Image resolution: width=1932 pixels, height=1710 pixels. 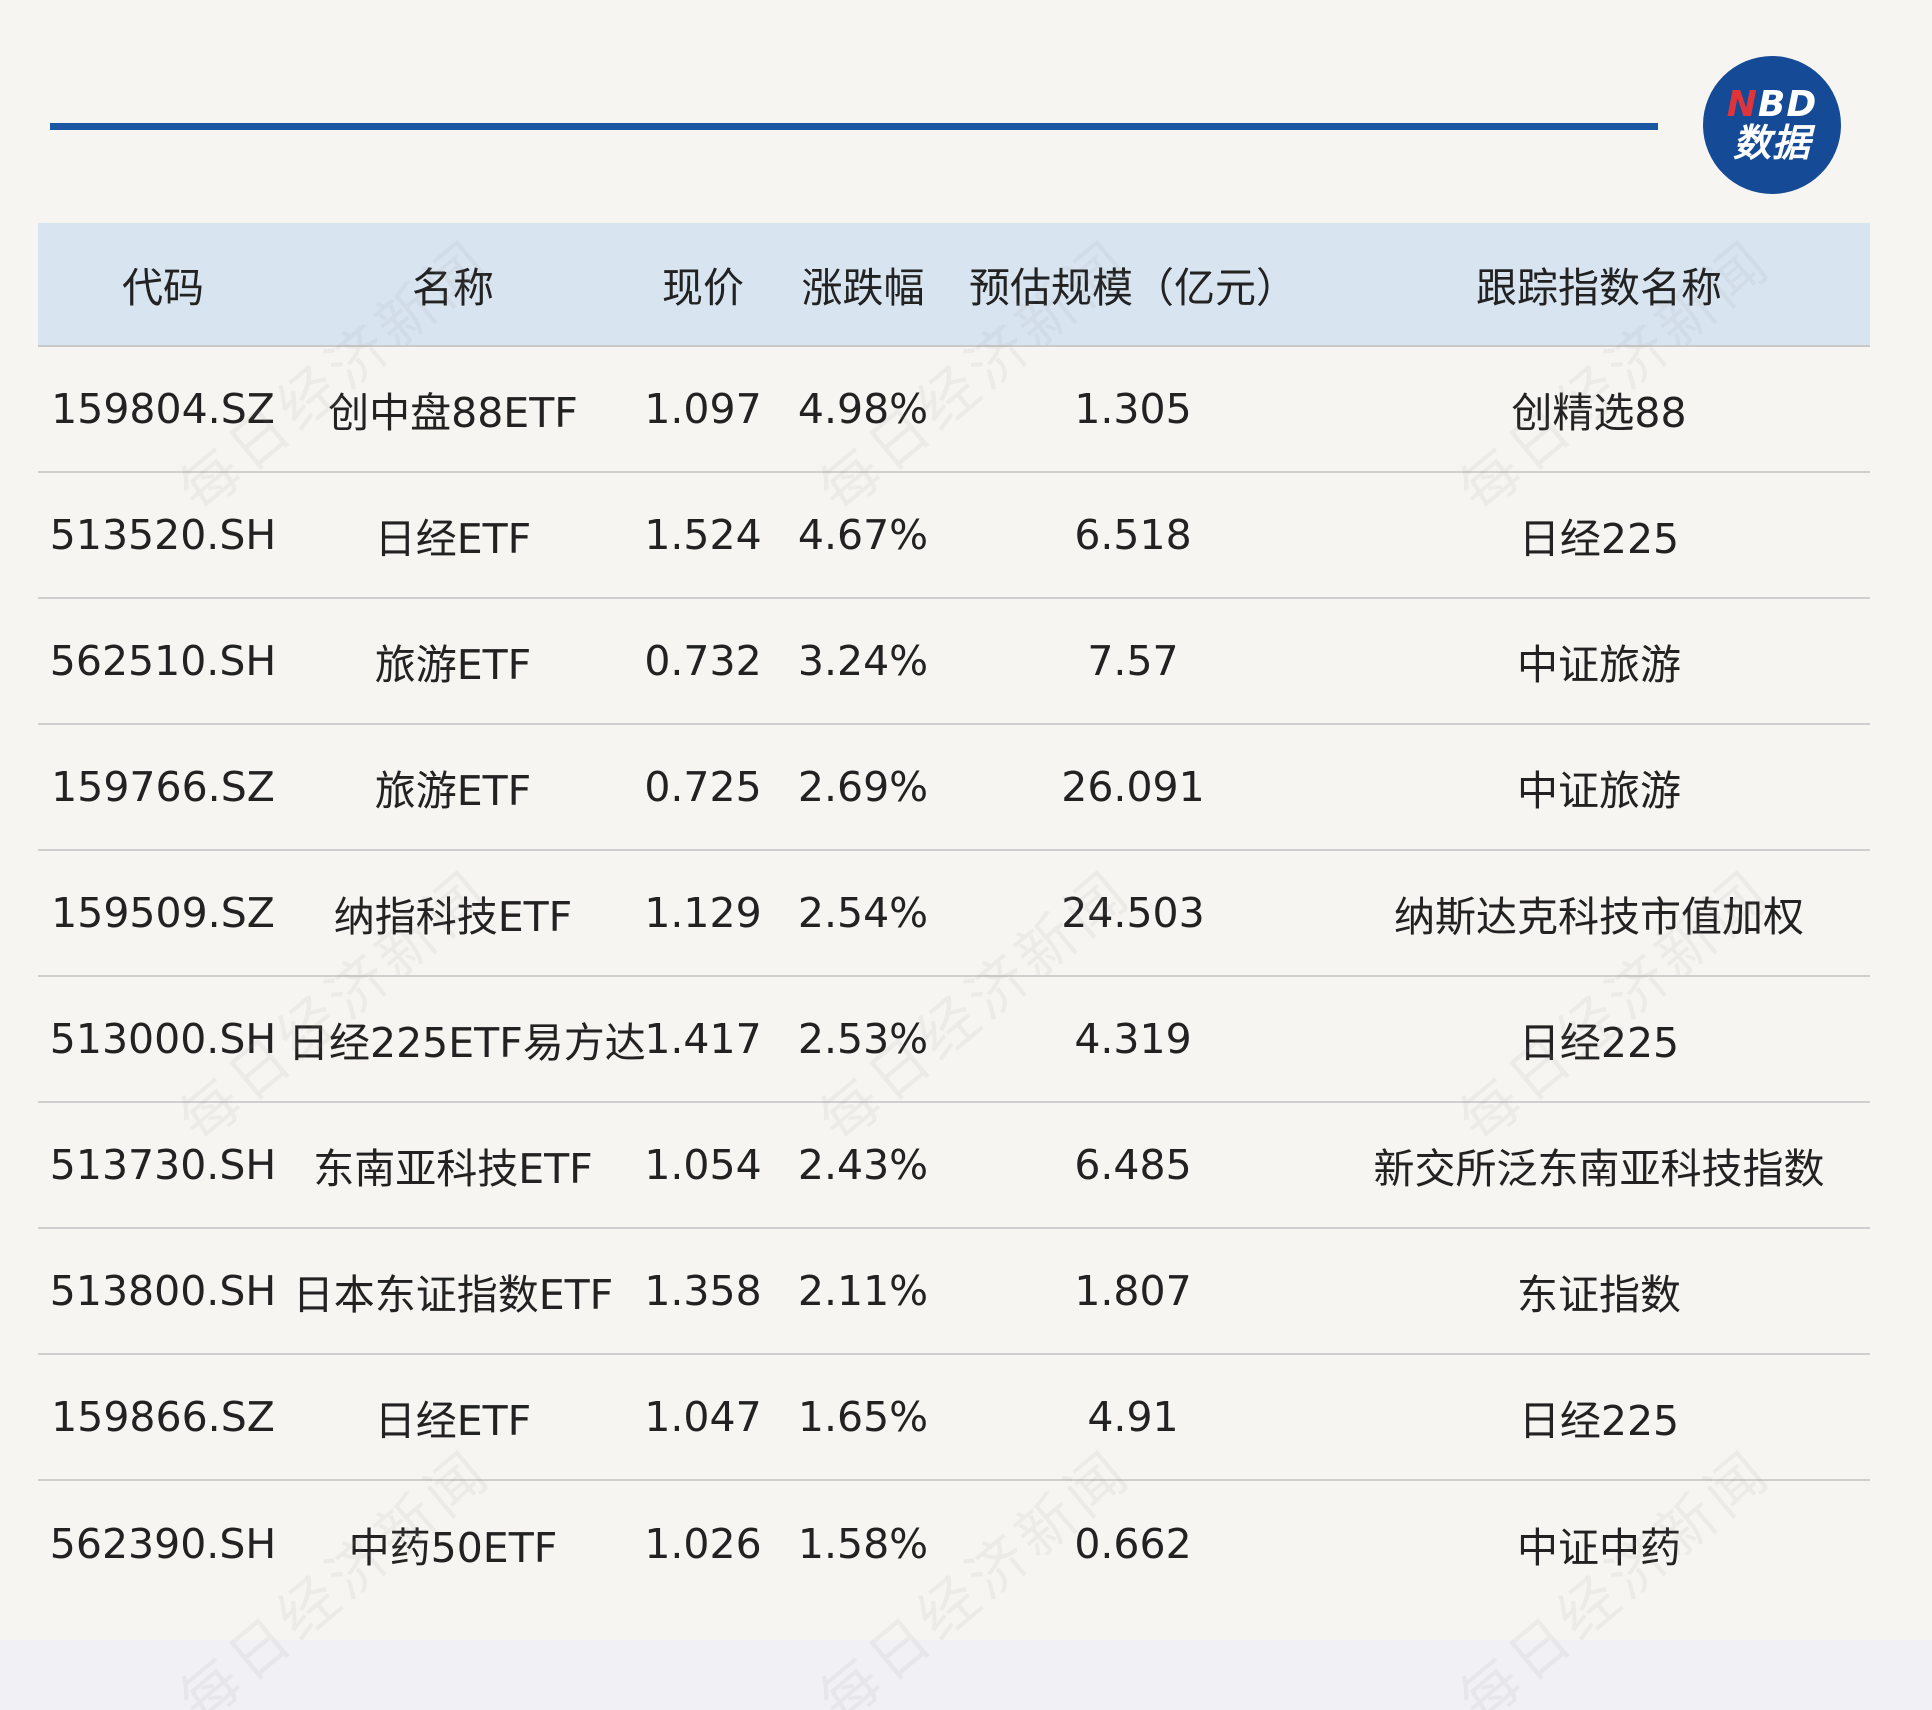 I want to click on table-row: 159766.SZ 旅游ETF 0.725 2.69% 26.091 中证旅游, so click(x=954, y=787).